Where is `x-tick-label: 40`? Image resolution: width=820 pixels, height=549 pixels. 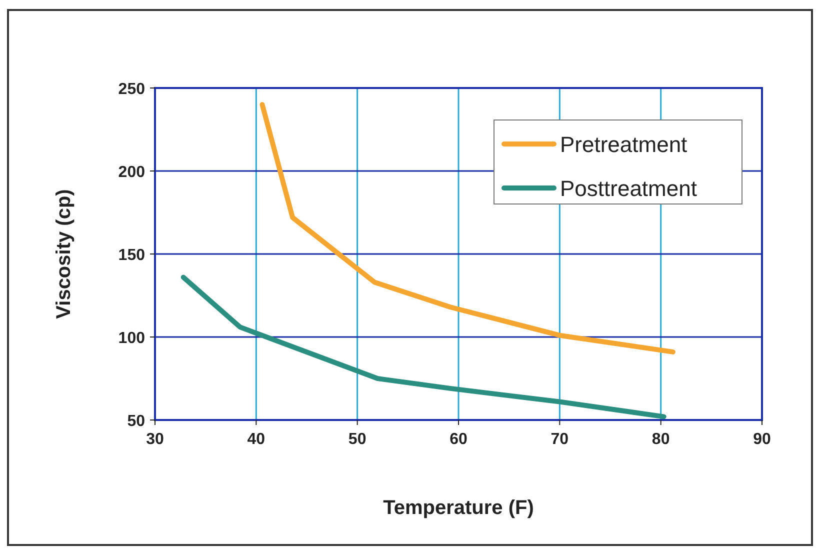 x-tick-label: 40 is located at coordinates (256, 439).